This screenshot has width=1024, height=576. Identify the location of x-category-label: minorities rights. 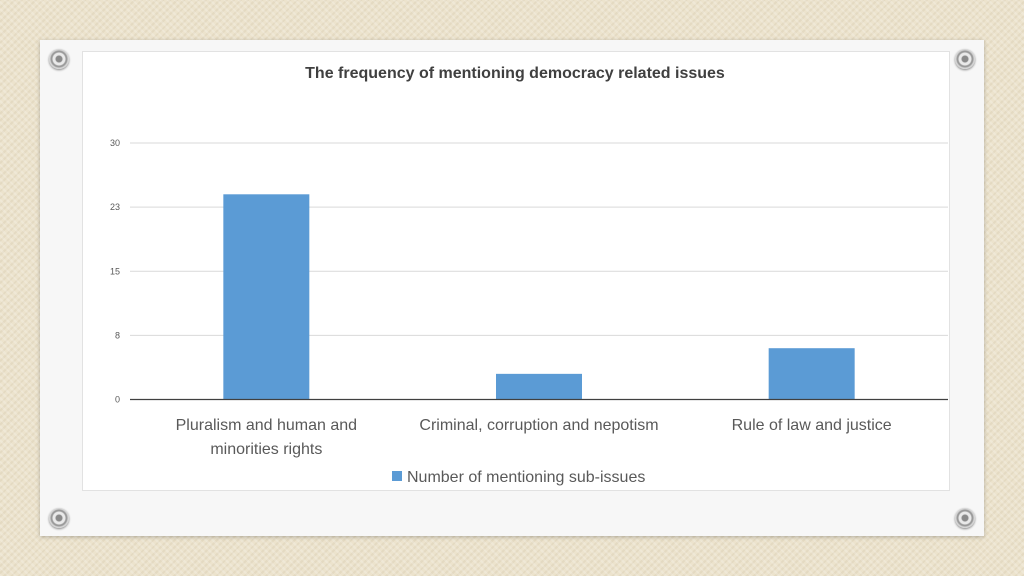
(266, 449).